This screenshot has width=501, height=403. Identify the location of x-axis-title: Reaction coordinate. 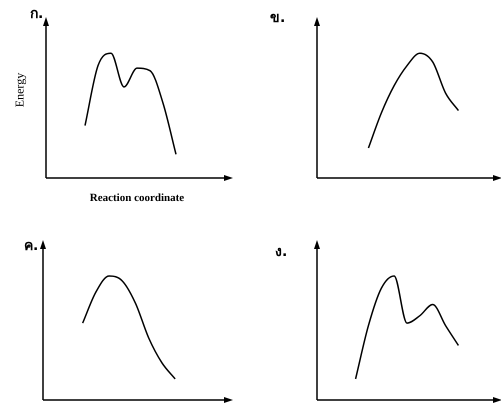
(137, 198).